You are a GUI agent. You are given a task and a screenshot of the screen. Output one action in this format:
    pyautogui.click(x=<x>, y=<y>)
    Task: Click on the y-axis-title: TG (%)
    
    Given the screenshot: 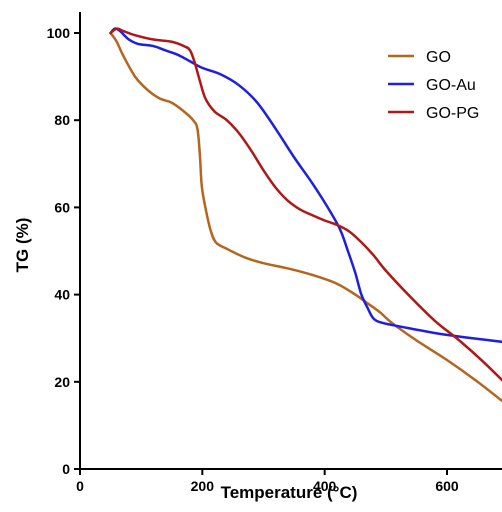 What is the action you would take?
    pyautogui.click(x=22, y=245)
    